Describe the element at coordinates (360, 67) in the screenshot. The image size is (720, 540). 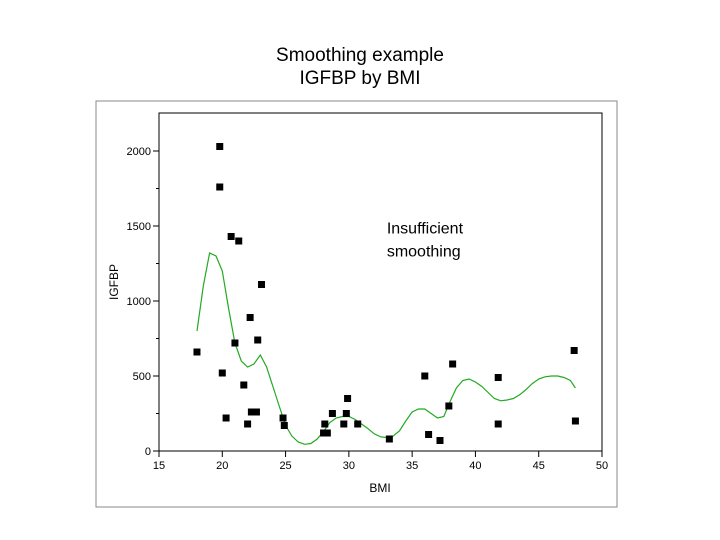
I see `slide-title: Smoothing example IGFBP by BMI` at that location.